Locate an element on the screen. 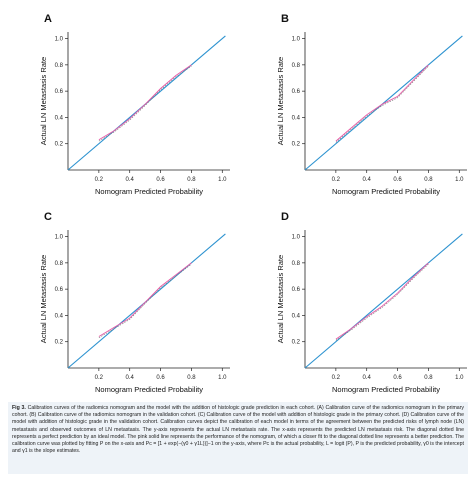  panel-label: B is located at coordinates (285, 19).